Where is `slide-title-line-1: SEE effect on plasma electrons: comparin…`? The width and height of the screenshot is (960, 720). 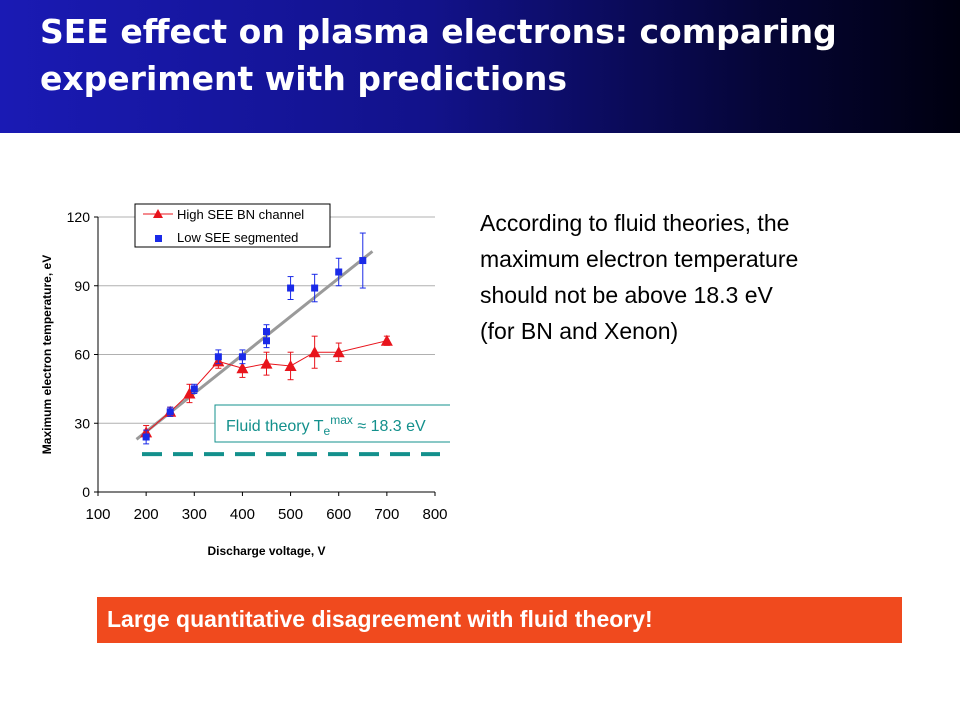 slide-title-line-1: SEE effect on plasma electrons: comparin… is located at coordinates (438, 31).